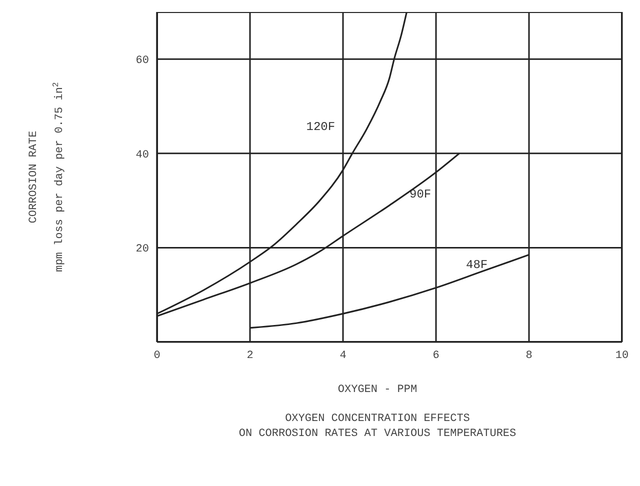 This screenshot has height=486, width=640. What do you see at coordinates (142, 155) in the screenshot?
I see `y-tick-label: 40` at bounding box center [142, 155].